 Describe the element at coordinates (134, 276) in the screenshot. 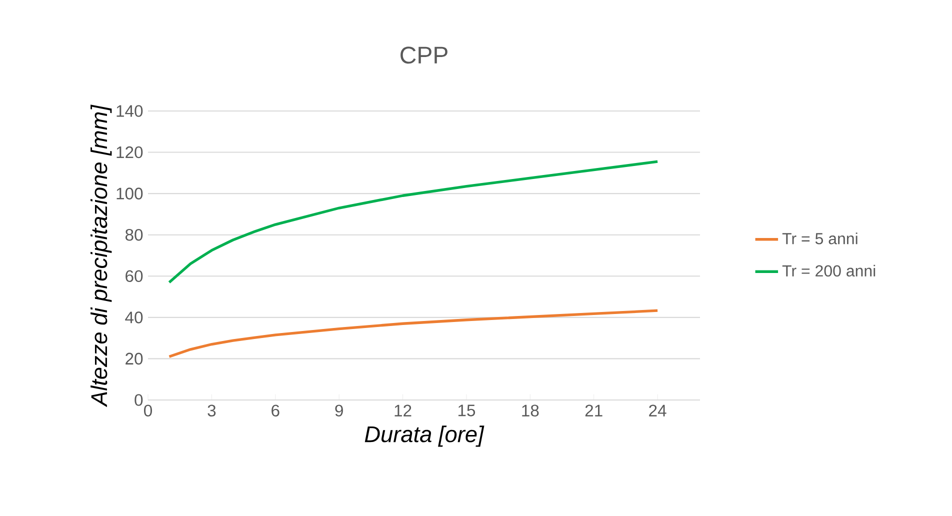

I see `y-tick-label: 60` at that location.